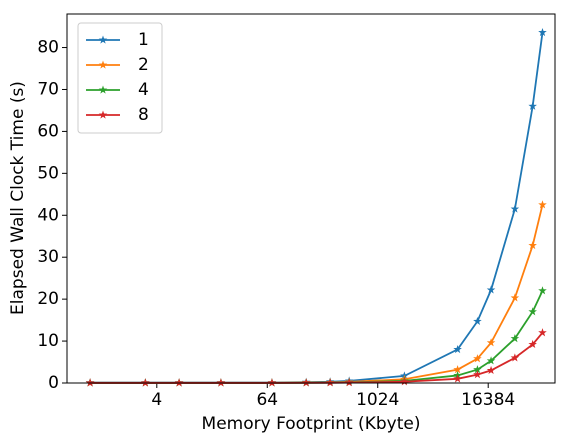 This screenshot has width=578, height=446. Describe the element at coordinates (311, 424) in the screenshot. I see `x-axis-label: Memory Footprint (Kbyte)` at that location.